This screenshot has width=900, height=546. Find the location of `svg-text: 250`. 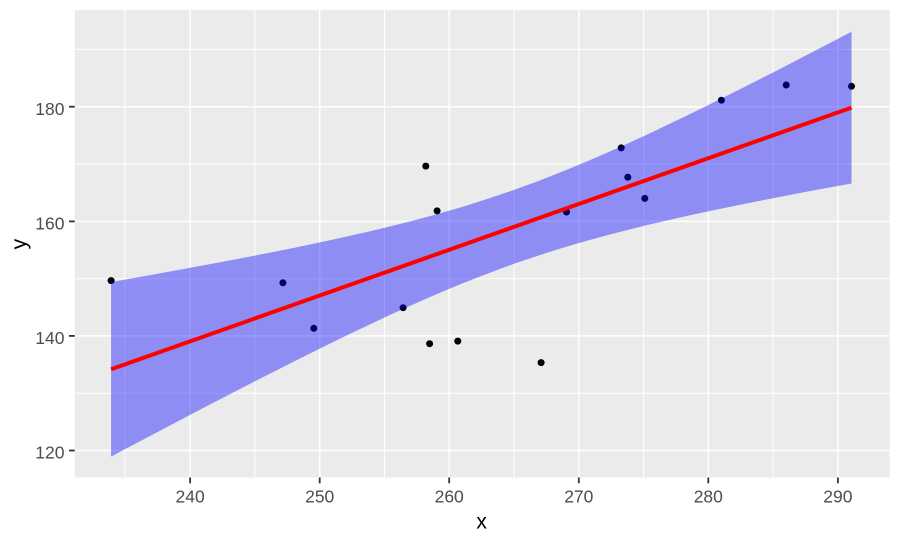

svg-text: 250 is located at coordinates (319, 497).